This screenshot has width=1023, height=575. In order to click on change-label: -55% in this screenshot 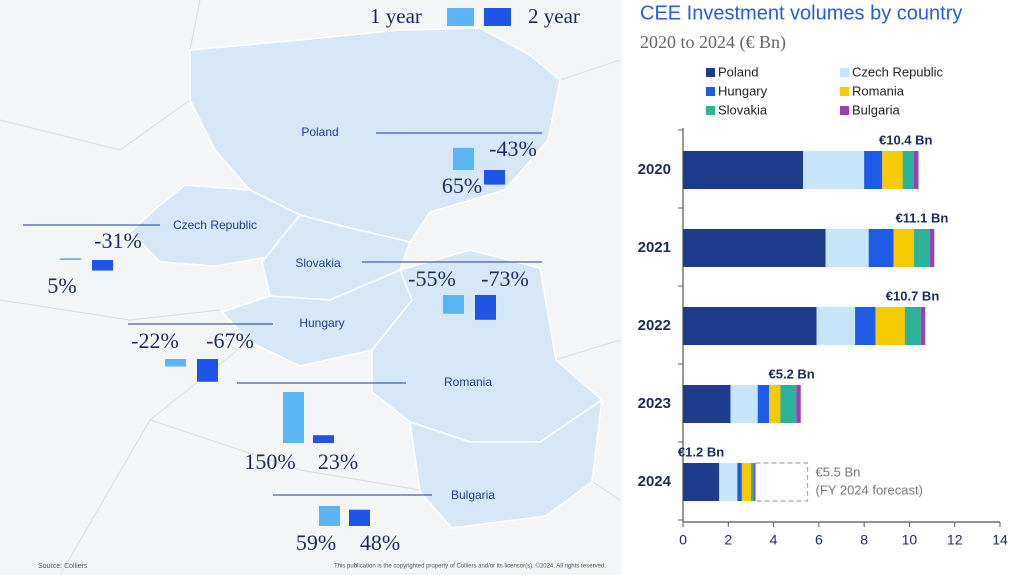, I will do `click(432, 278)`.